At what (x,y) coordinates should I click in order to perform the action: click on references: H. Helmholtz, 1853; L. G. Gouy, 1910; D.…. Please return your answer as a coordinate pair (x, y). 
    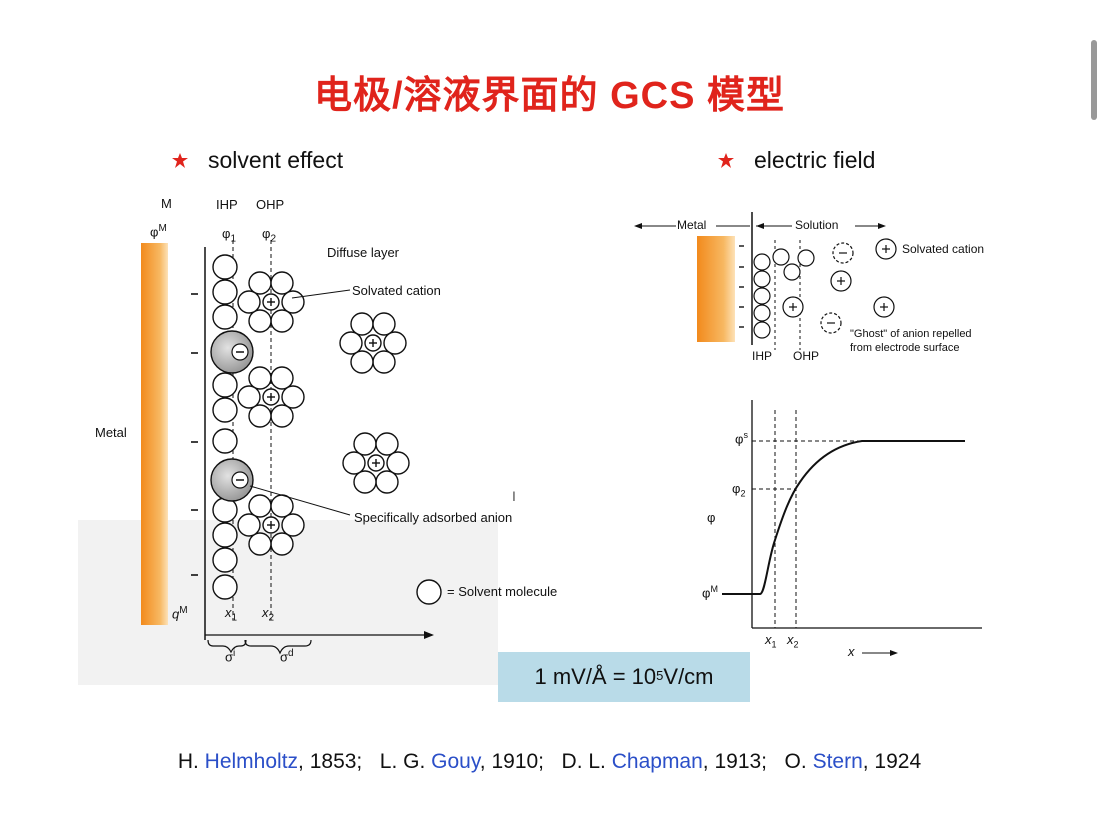
    Looking at the image, I should click on (549, 762).